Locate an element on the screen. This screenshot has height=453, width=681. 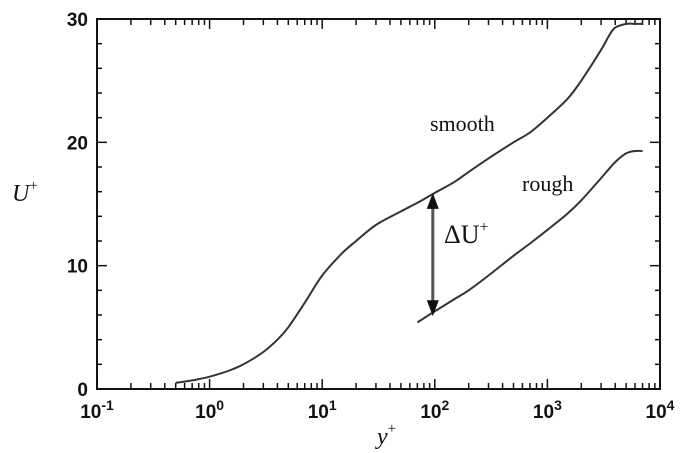
y-axis-label-sup: + is located at coordinates (33, 186).